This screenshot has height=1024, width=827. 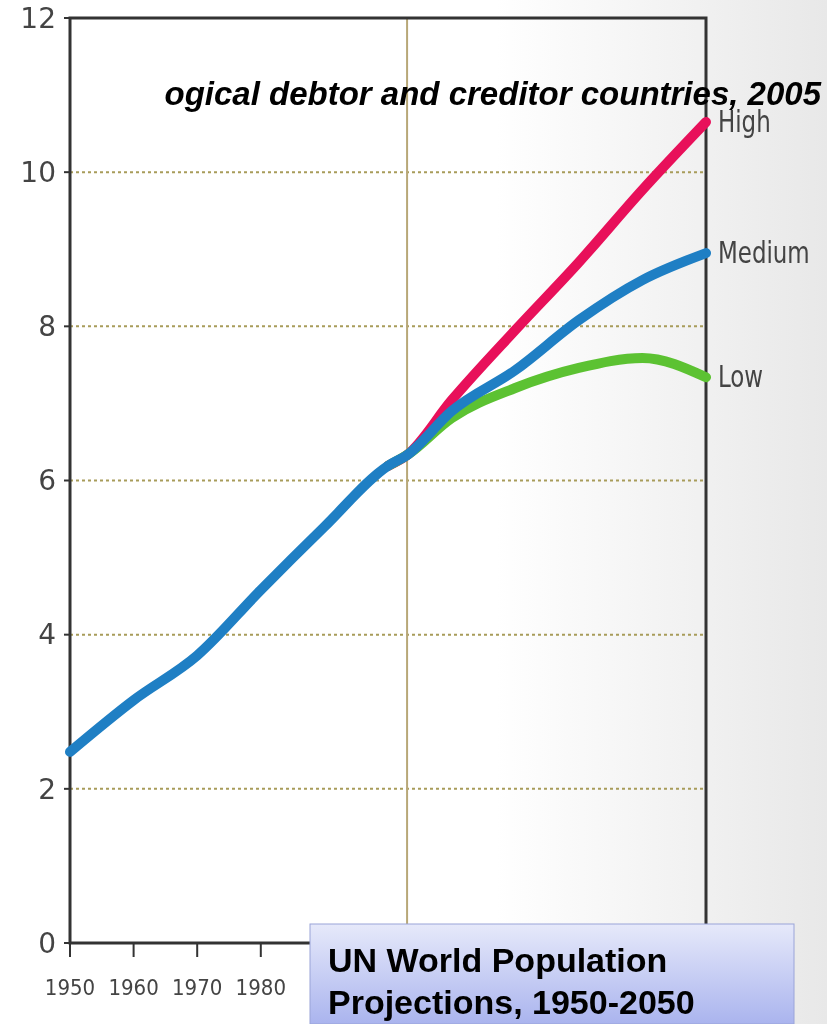 What do you see at coordinates (47, 789) in the screenshot?
I see `y-tick-label: 2` at bounding box center [47, 789].